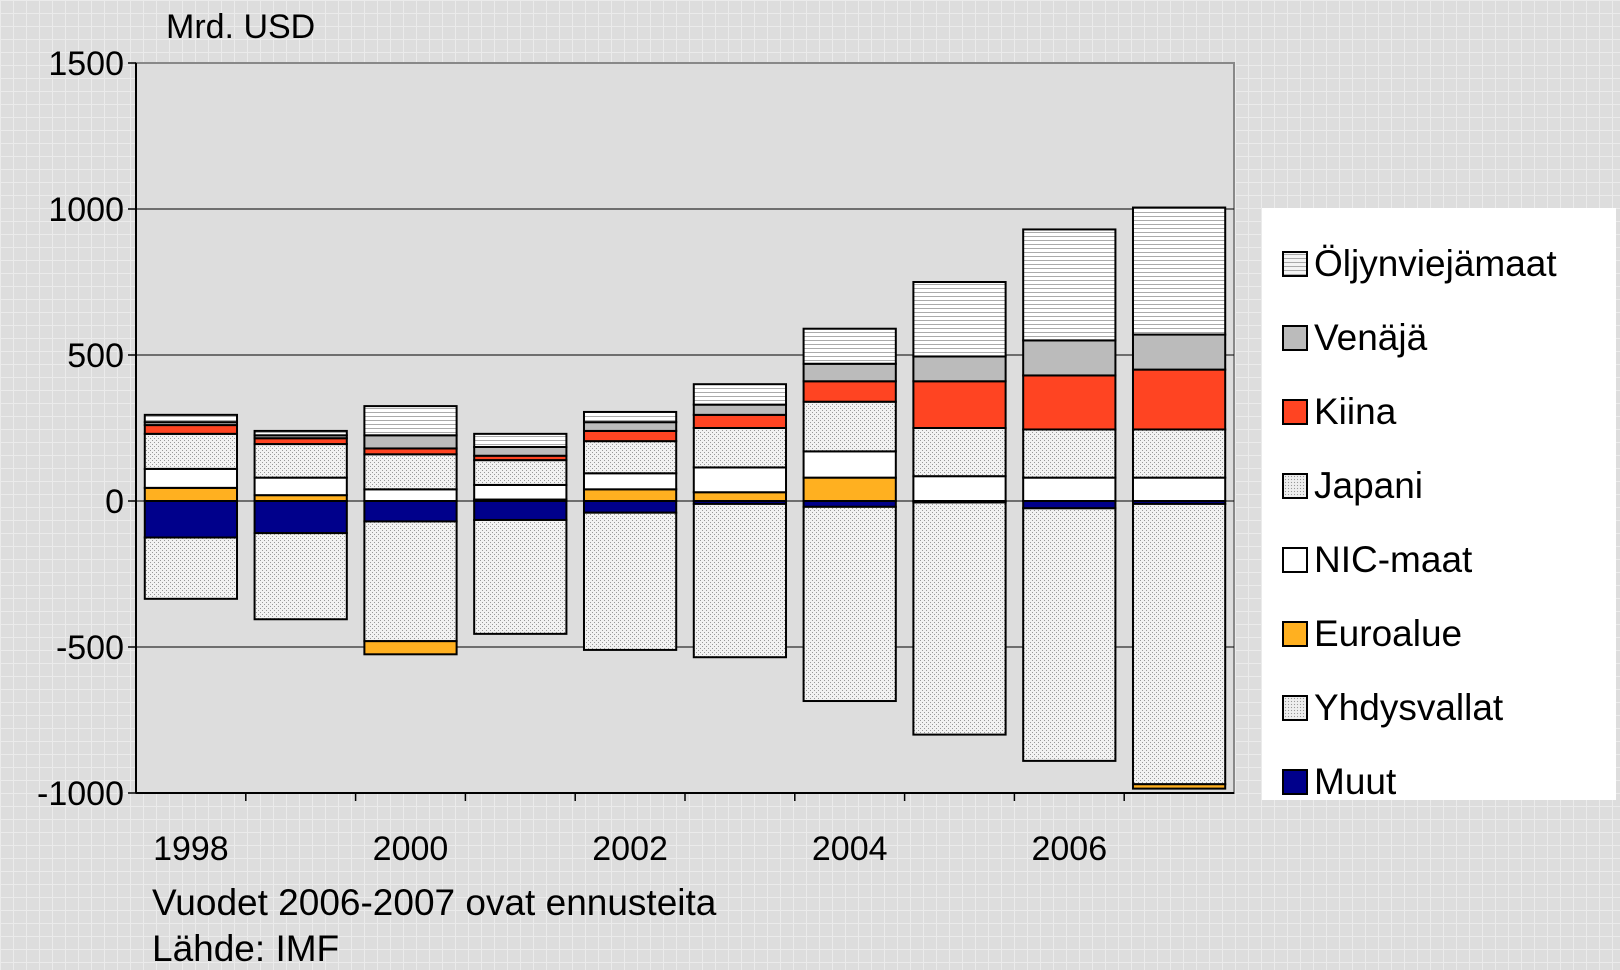 The image size is (1620, 970). I want to click on legend-item-oljynviejamaat: Öljynviejämaat, so click(1419, 263).